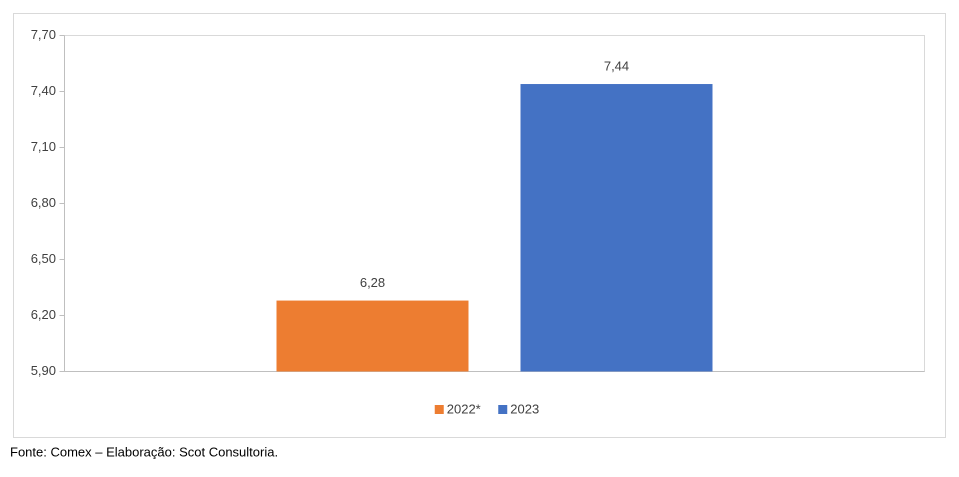  I want to click on y-tick-label: 6,50, so click(43, 258).